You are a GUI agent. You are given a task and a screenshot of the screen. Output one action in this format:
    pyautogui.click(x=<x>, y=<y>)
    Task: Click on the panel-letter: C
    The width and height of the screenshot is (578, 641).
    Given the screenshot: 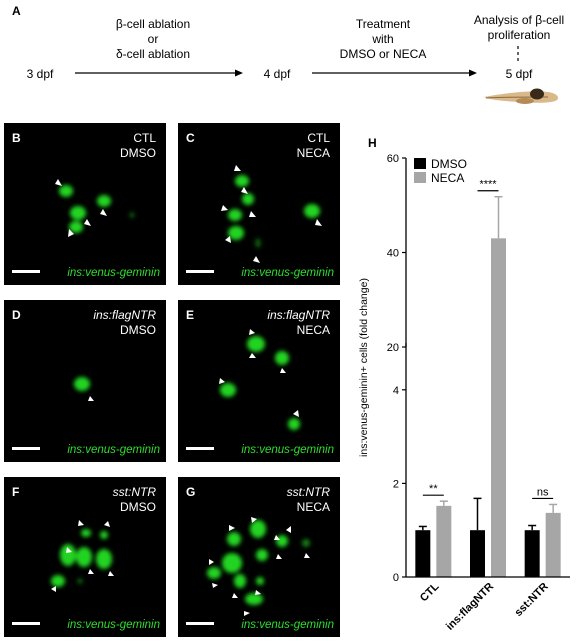 What is the action you would take?
    pyautogui.click(x=190, y=138)
    